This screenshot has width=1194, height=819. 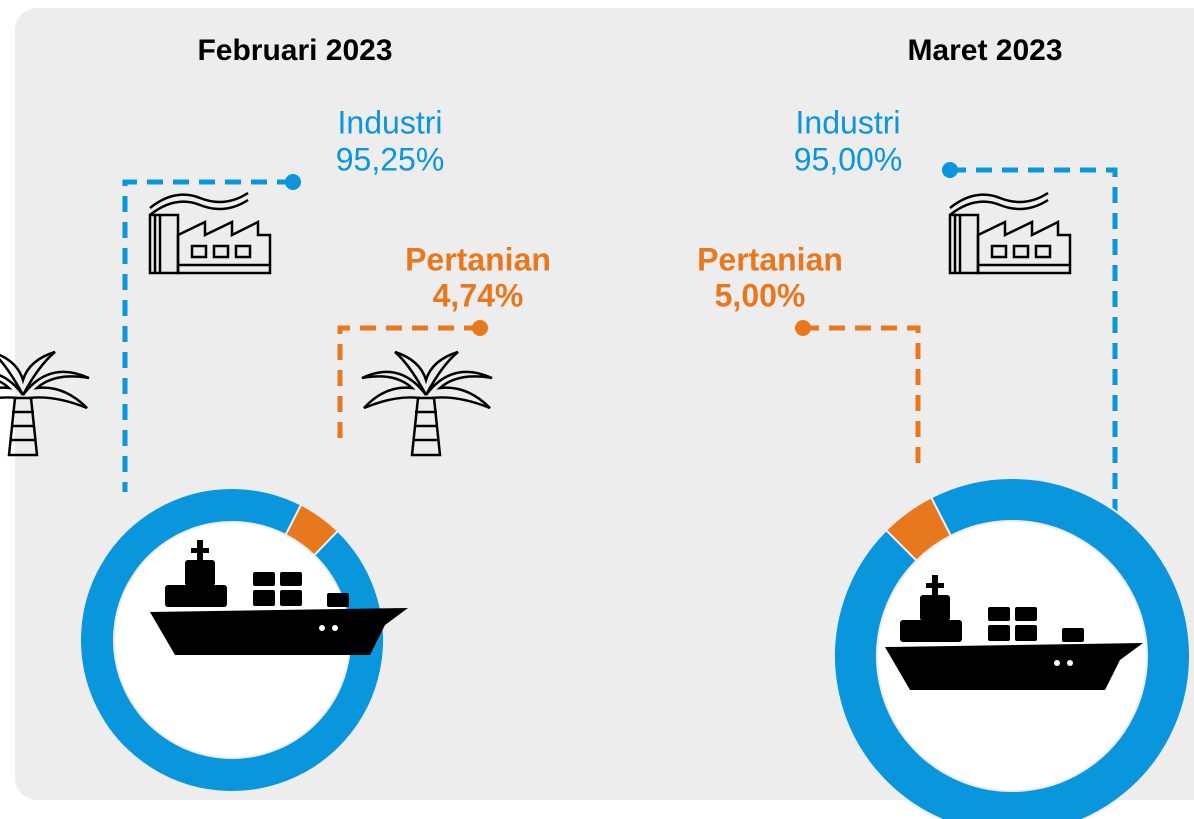 What do you see at coordinates (390, 159) in the screenshot?
I see `value-label: 95,25%` at bounding box center [390, 159].